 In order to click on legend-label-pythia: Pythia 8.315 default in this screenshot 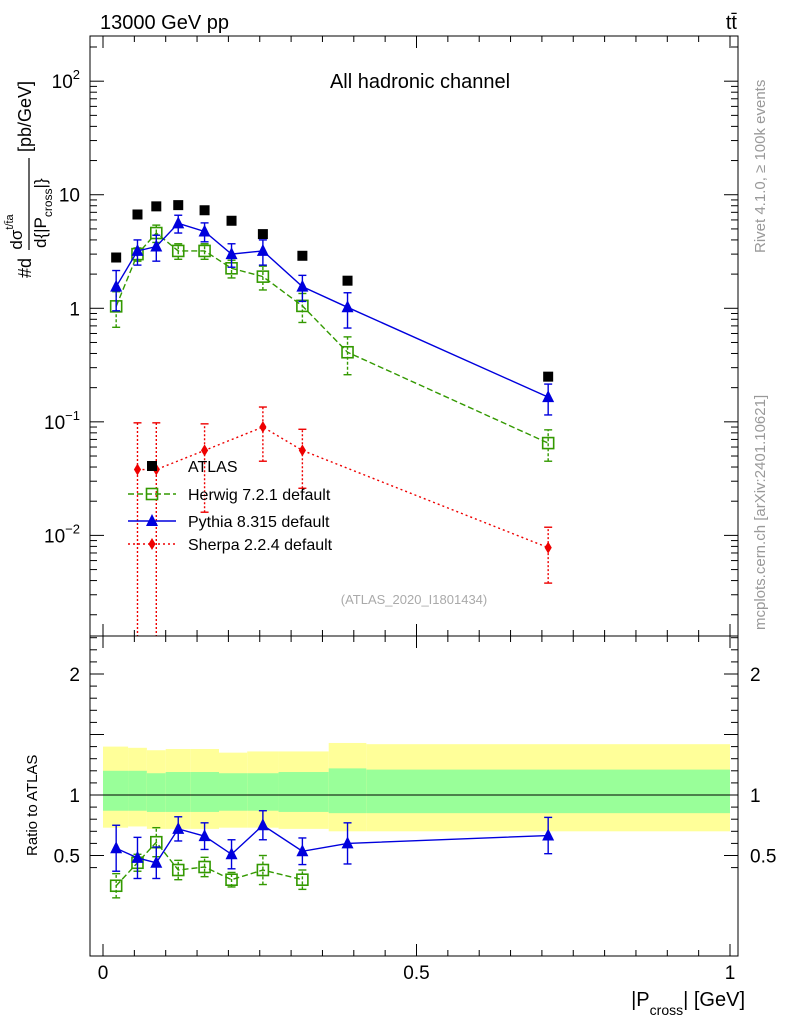, I will do `click(259, 522)`.